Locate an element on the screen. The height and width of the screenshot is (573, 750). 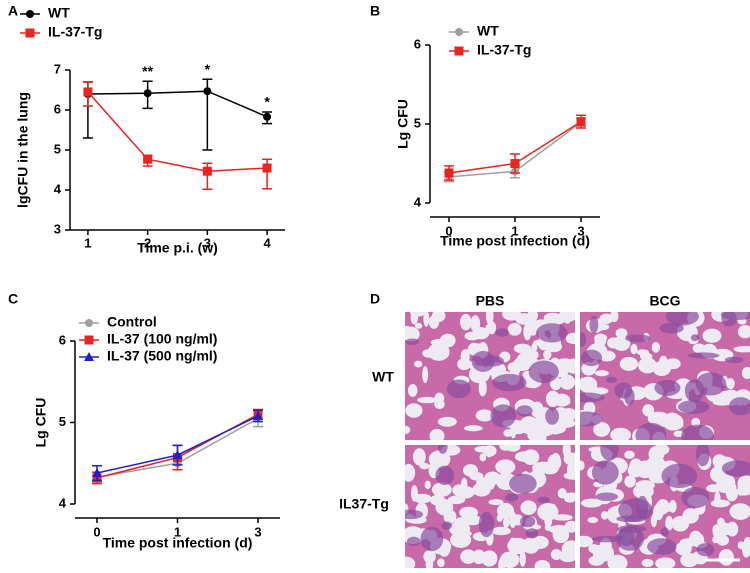
column-label: PBS is located at coordinates (490, 301).